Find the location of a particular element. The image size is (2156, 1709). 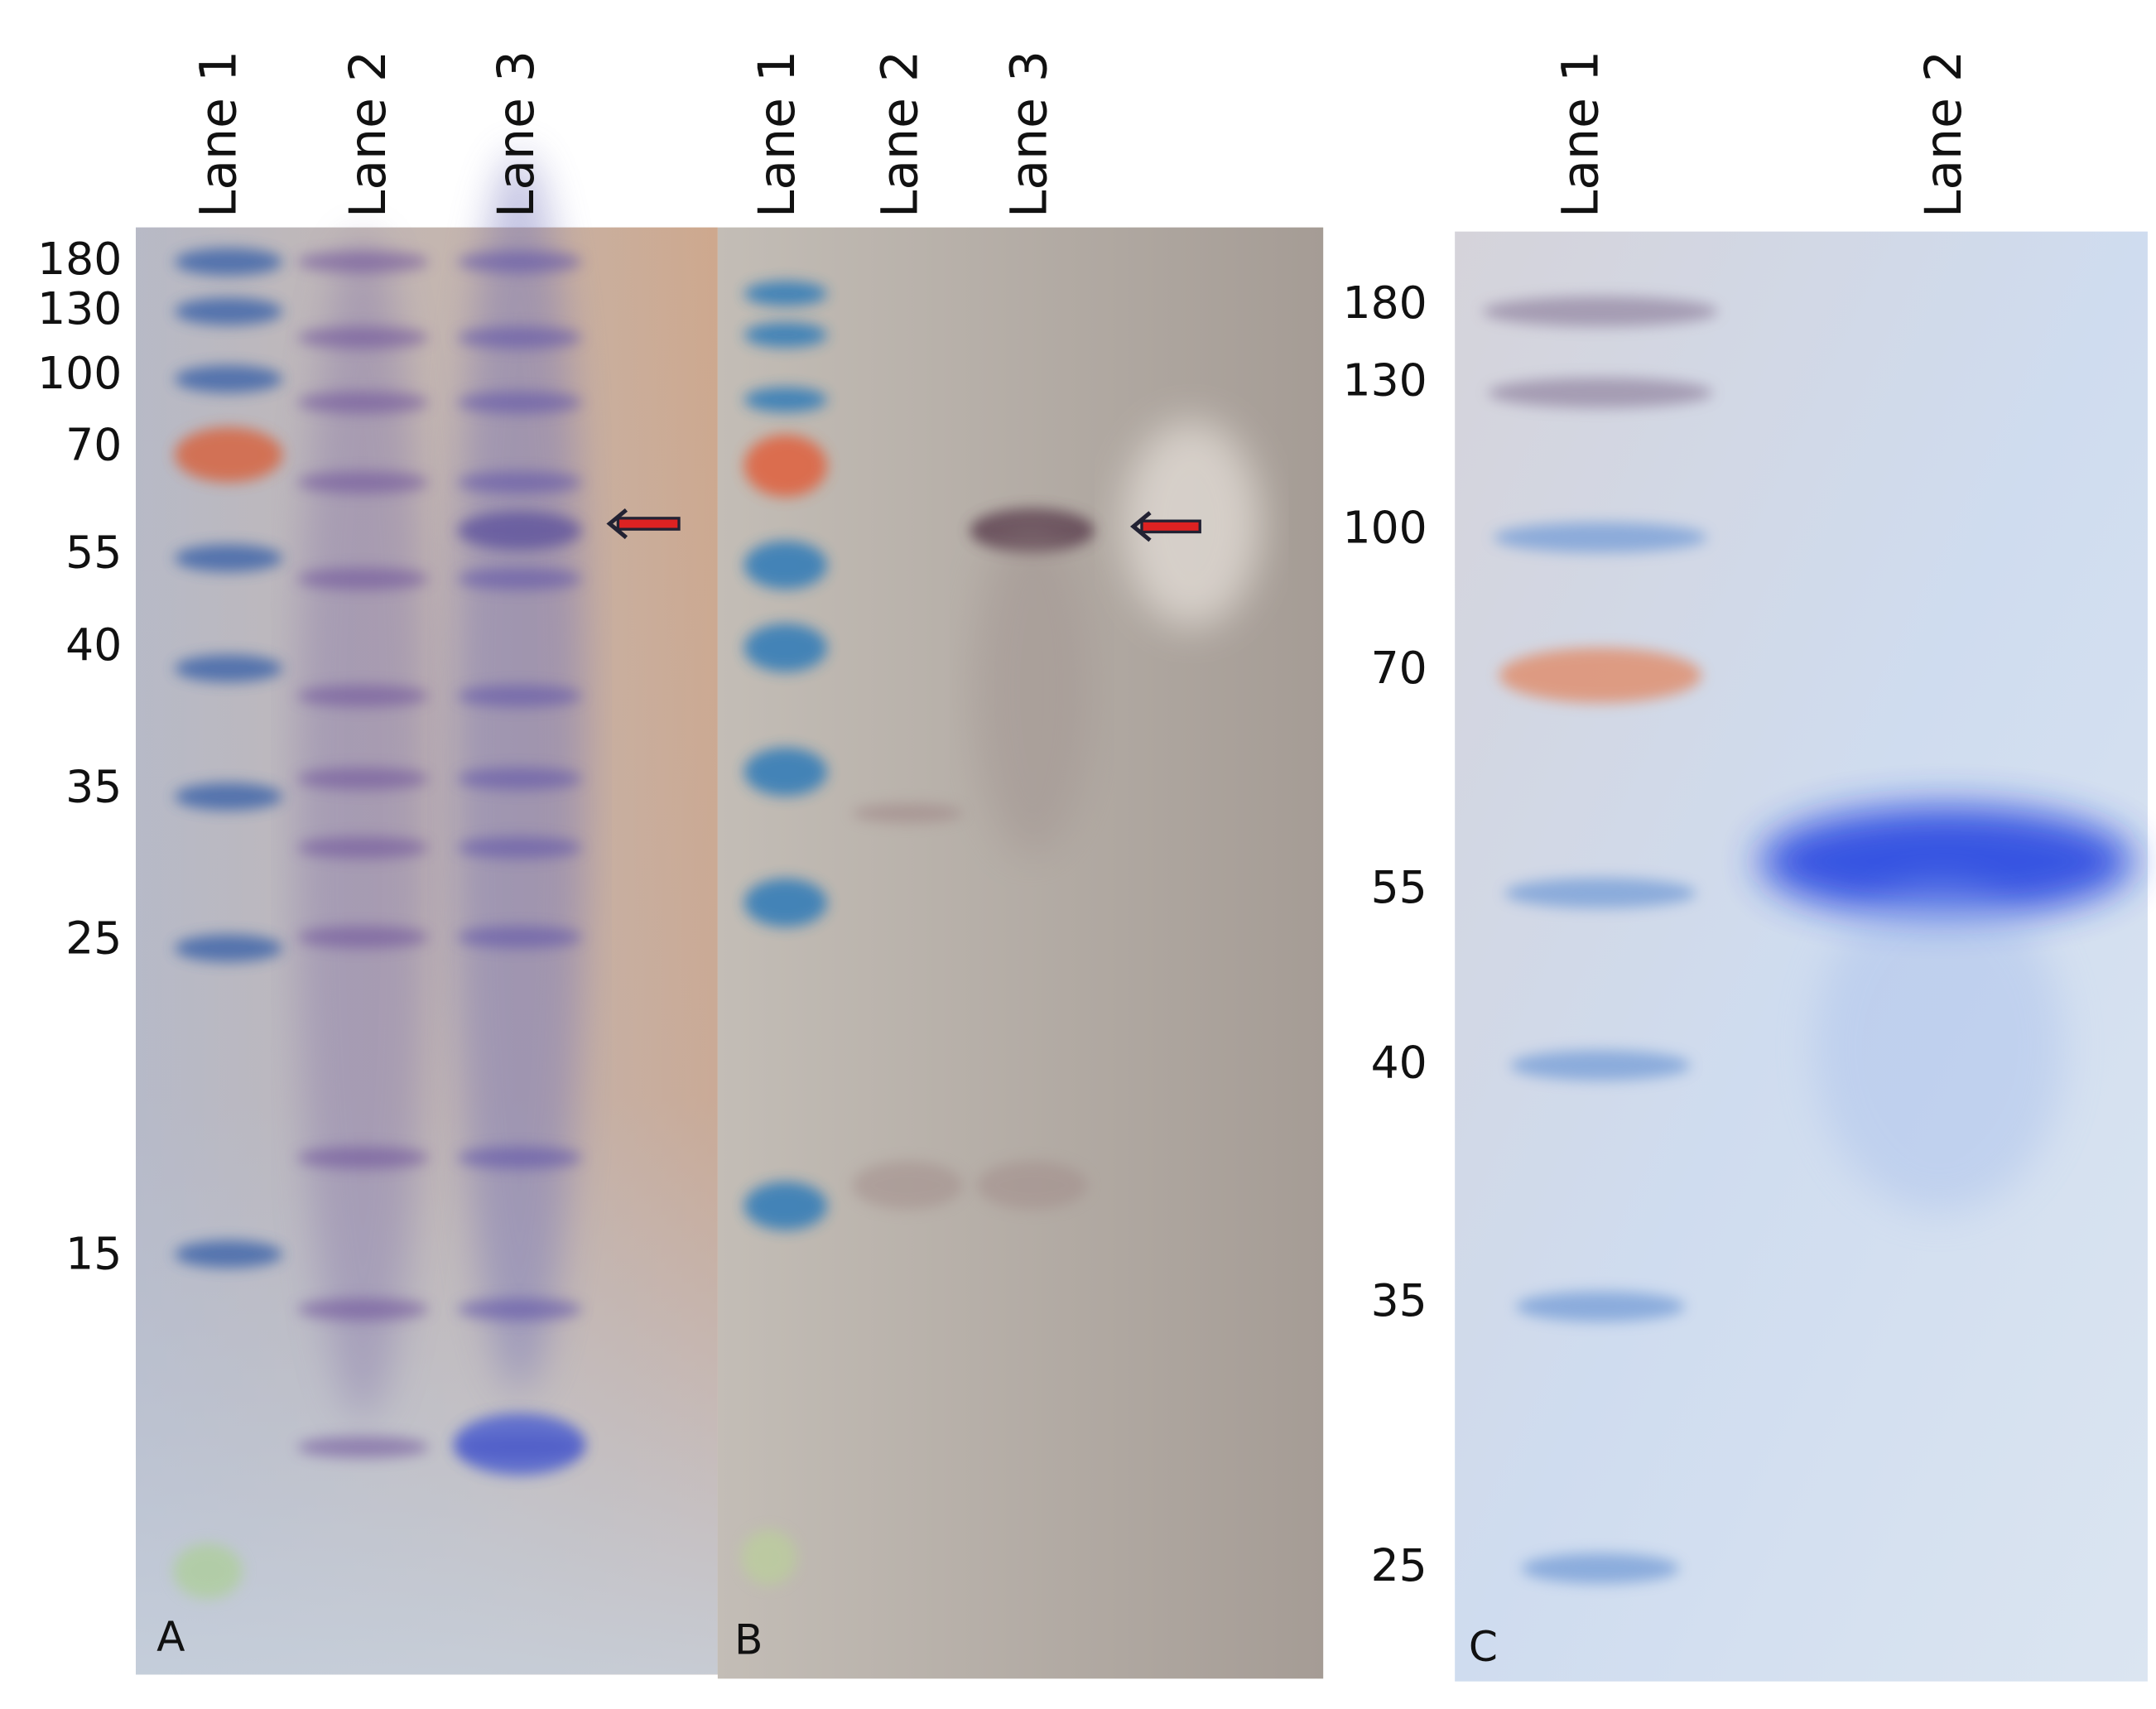

panel-label: C is located at coordinates (1483, 1647).